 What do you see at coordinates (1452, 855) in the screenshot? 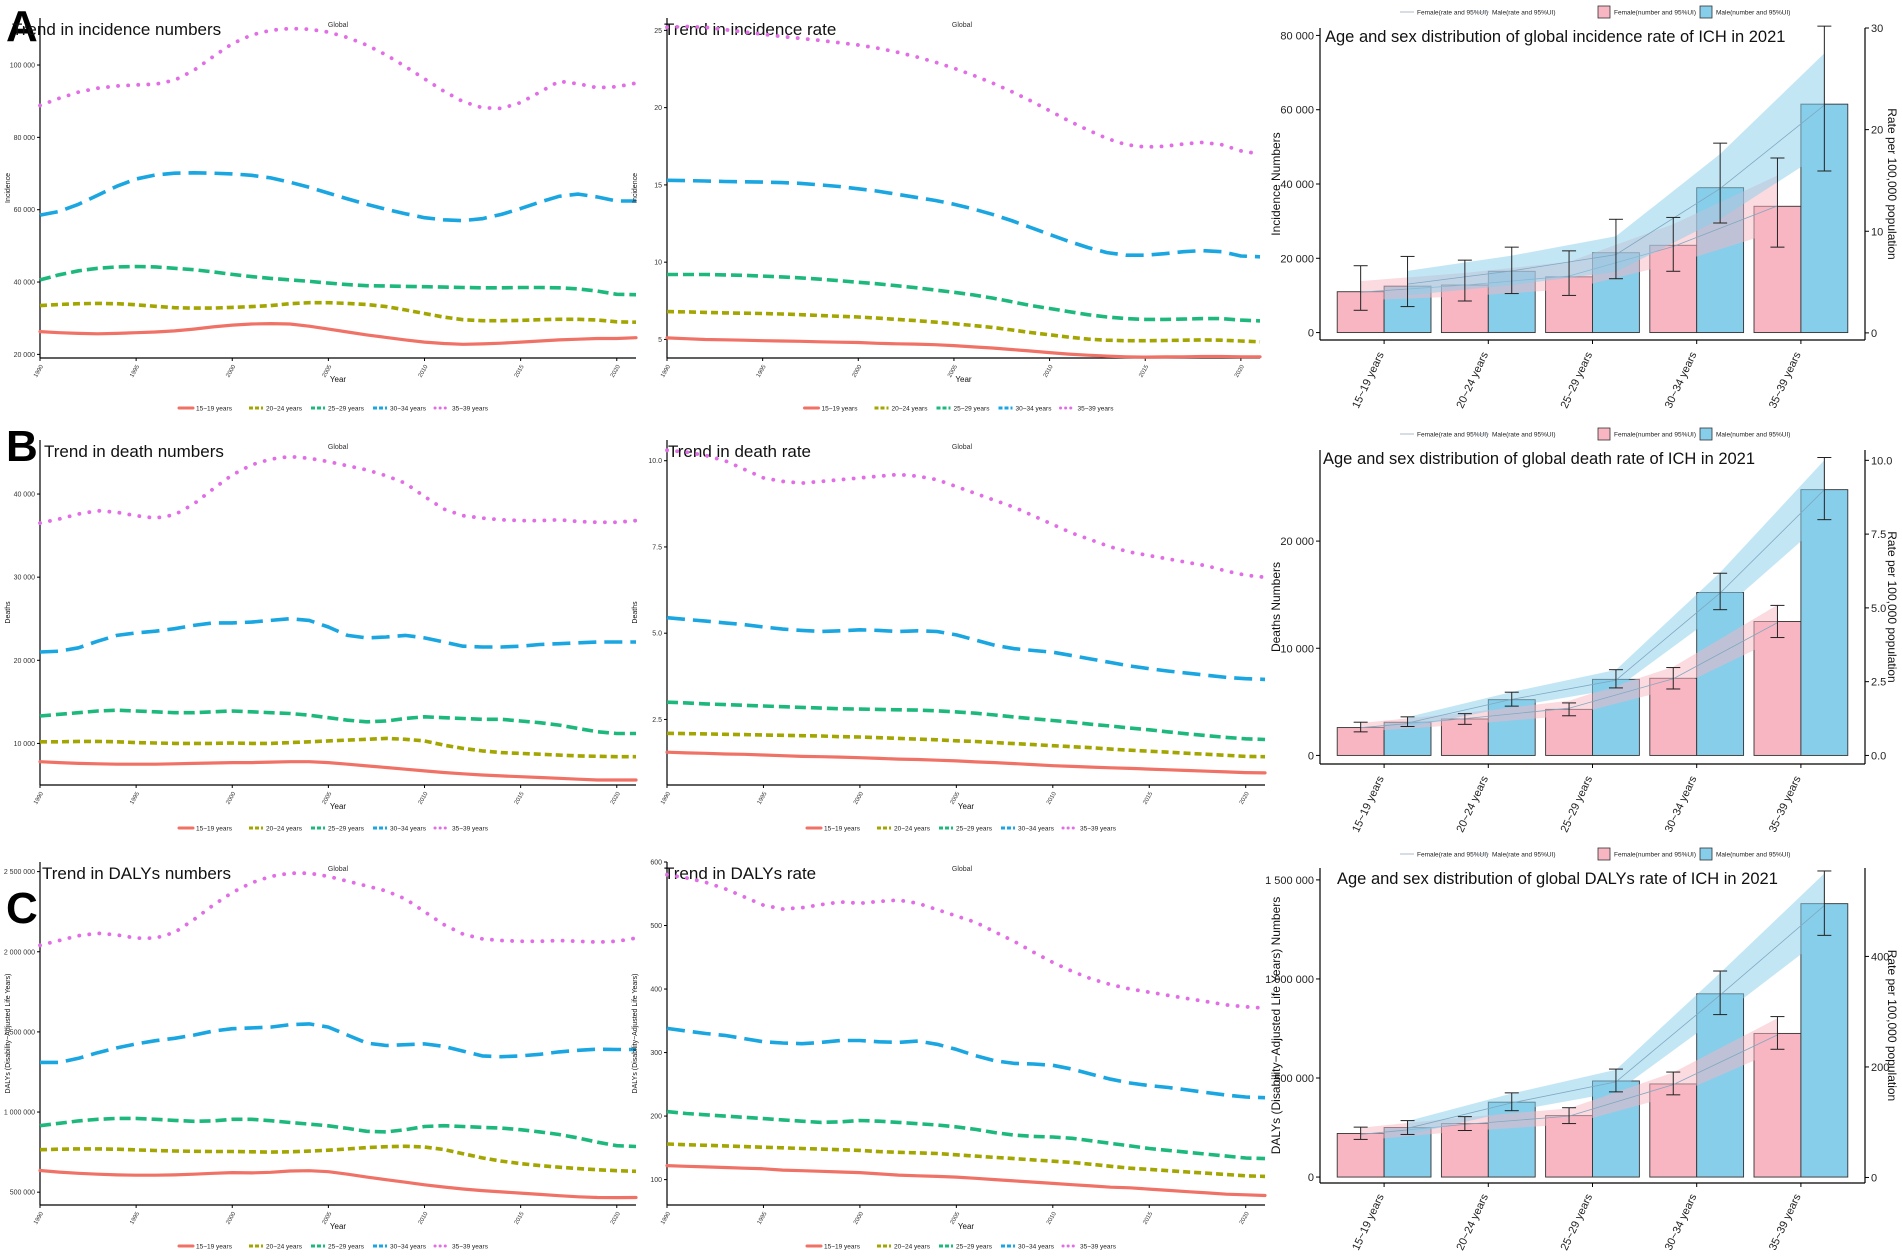
I see `legend-label: Female(rate and 95%UI)` at bounding box center [1452, 855].